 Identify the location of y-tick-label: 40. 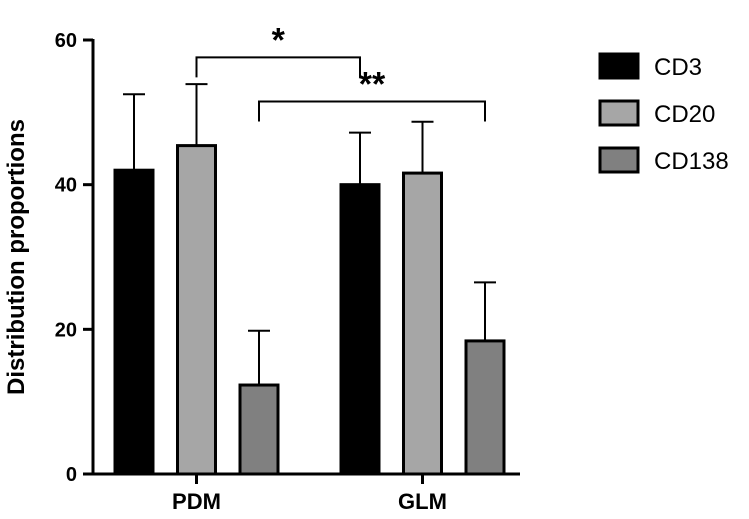
(66, 186).